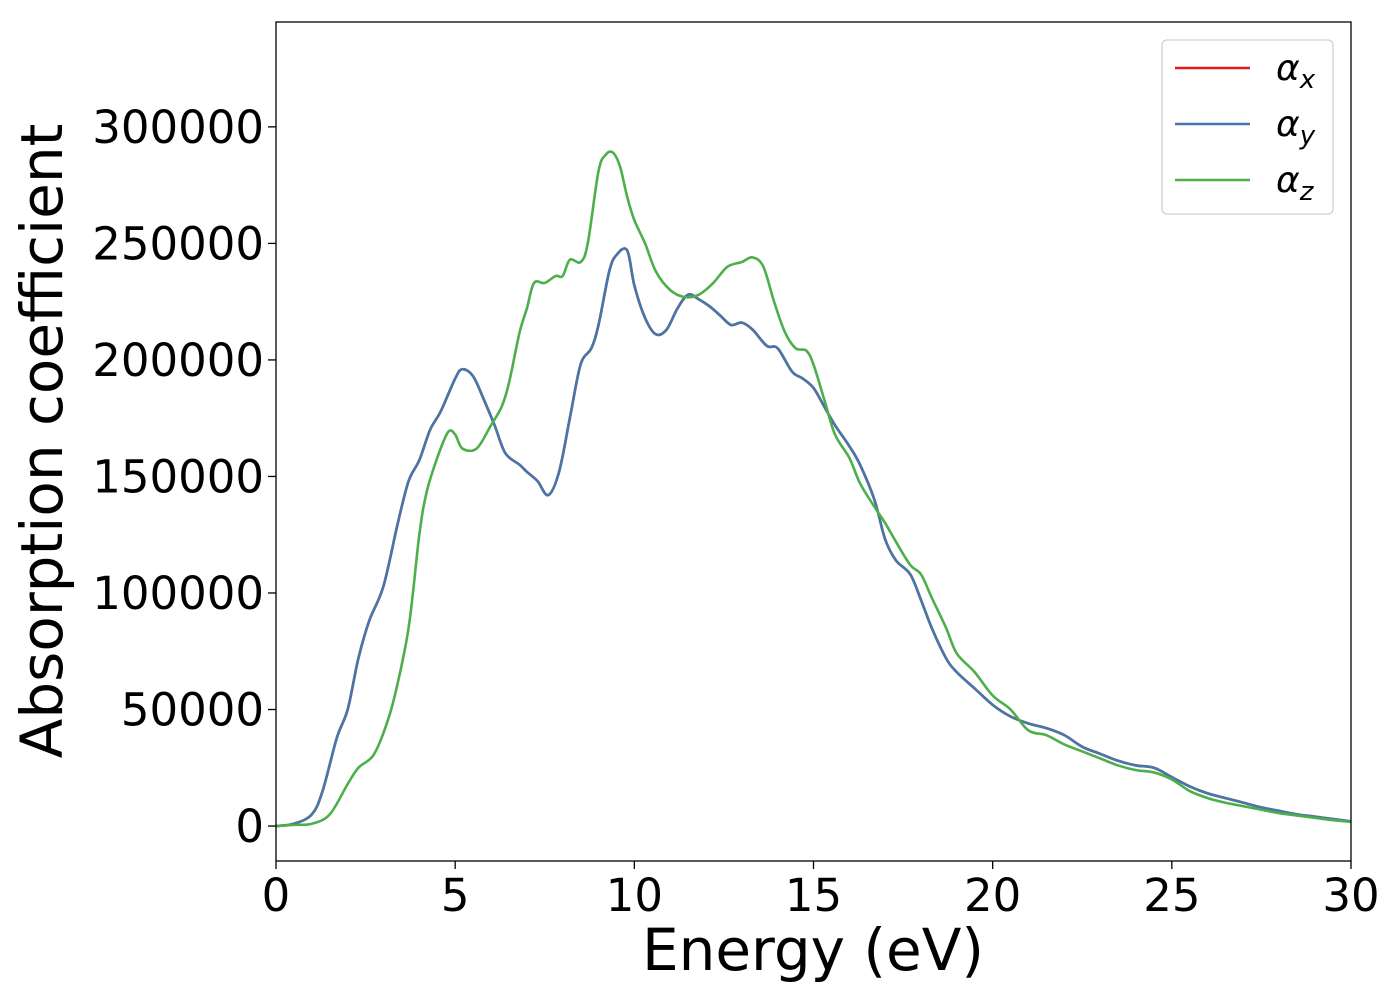 This screenshot has width=1400, height=1000. Describe the element at coordinates (813, 895) in the screenshot. I see `x-tick-label: 15` at that location.